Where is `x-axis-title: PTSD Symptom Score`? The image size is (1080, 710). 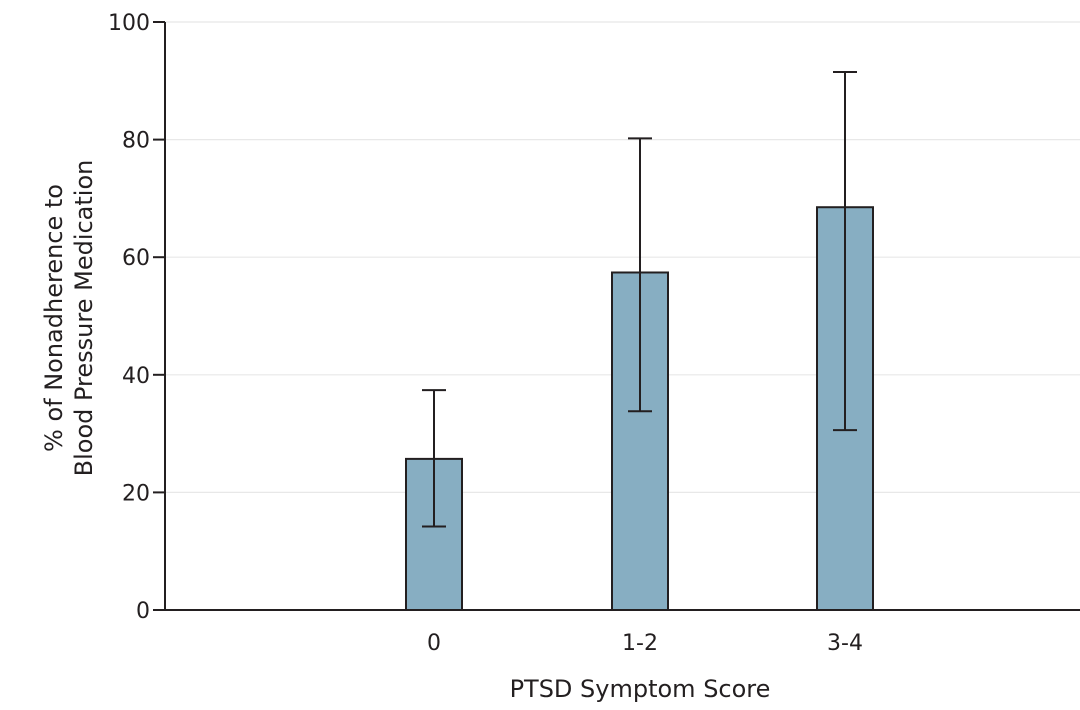
x-axis-title: PTSD Symptom Score is located at coordinates (640, 689).